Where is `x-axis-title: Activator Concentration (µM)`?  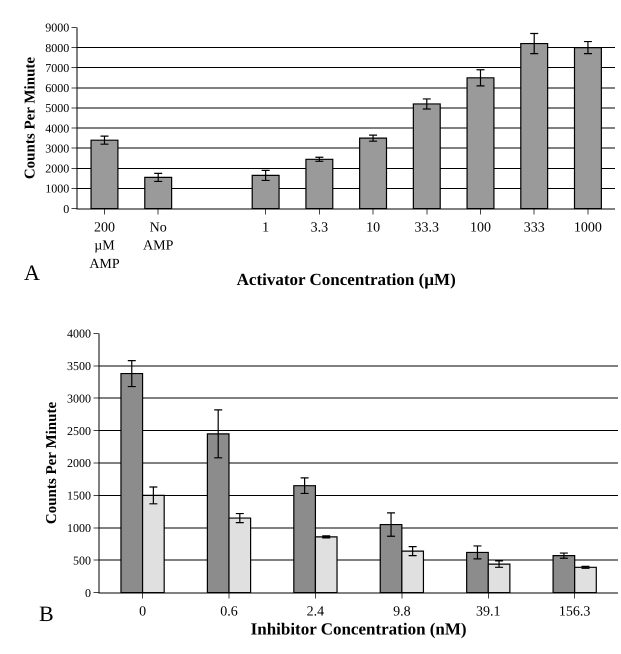 x-axis-title: Activator Concentration (µM) is located at coordinates (346, 280).